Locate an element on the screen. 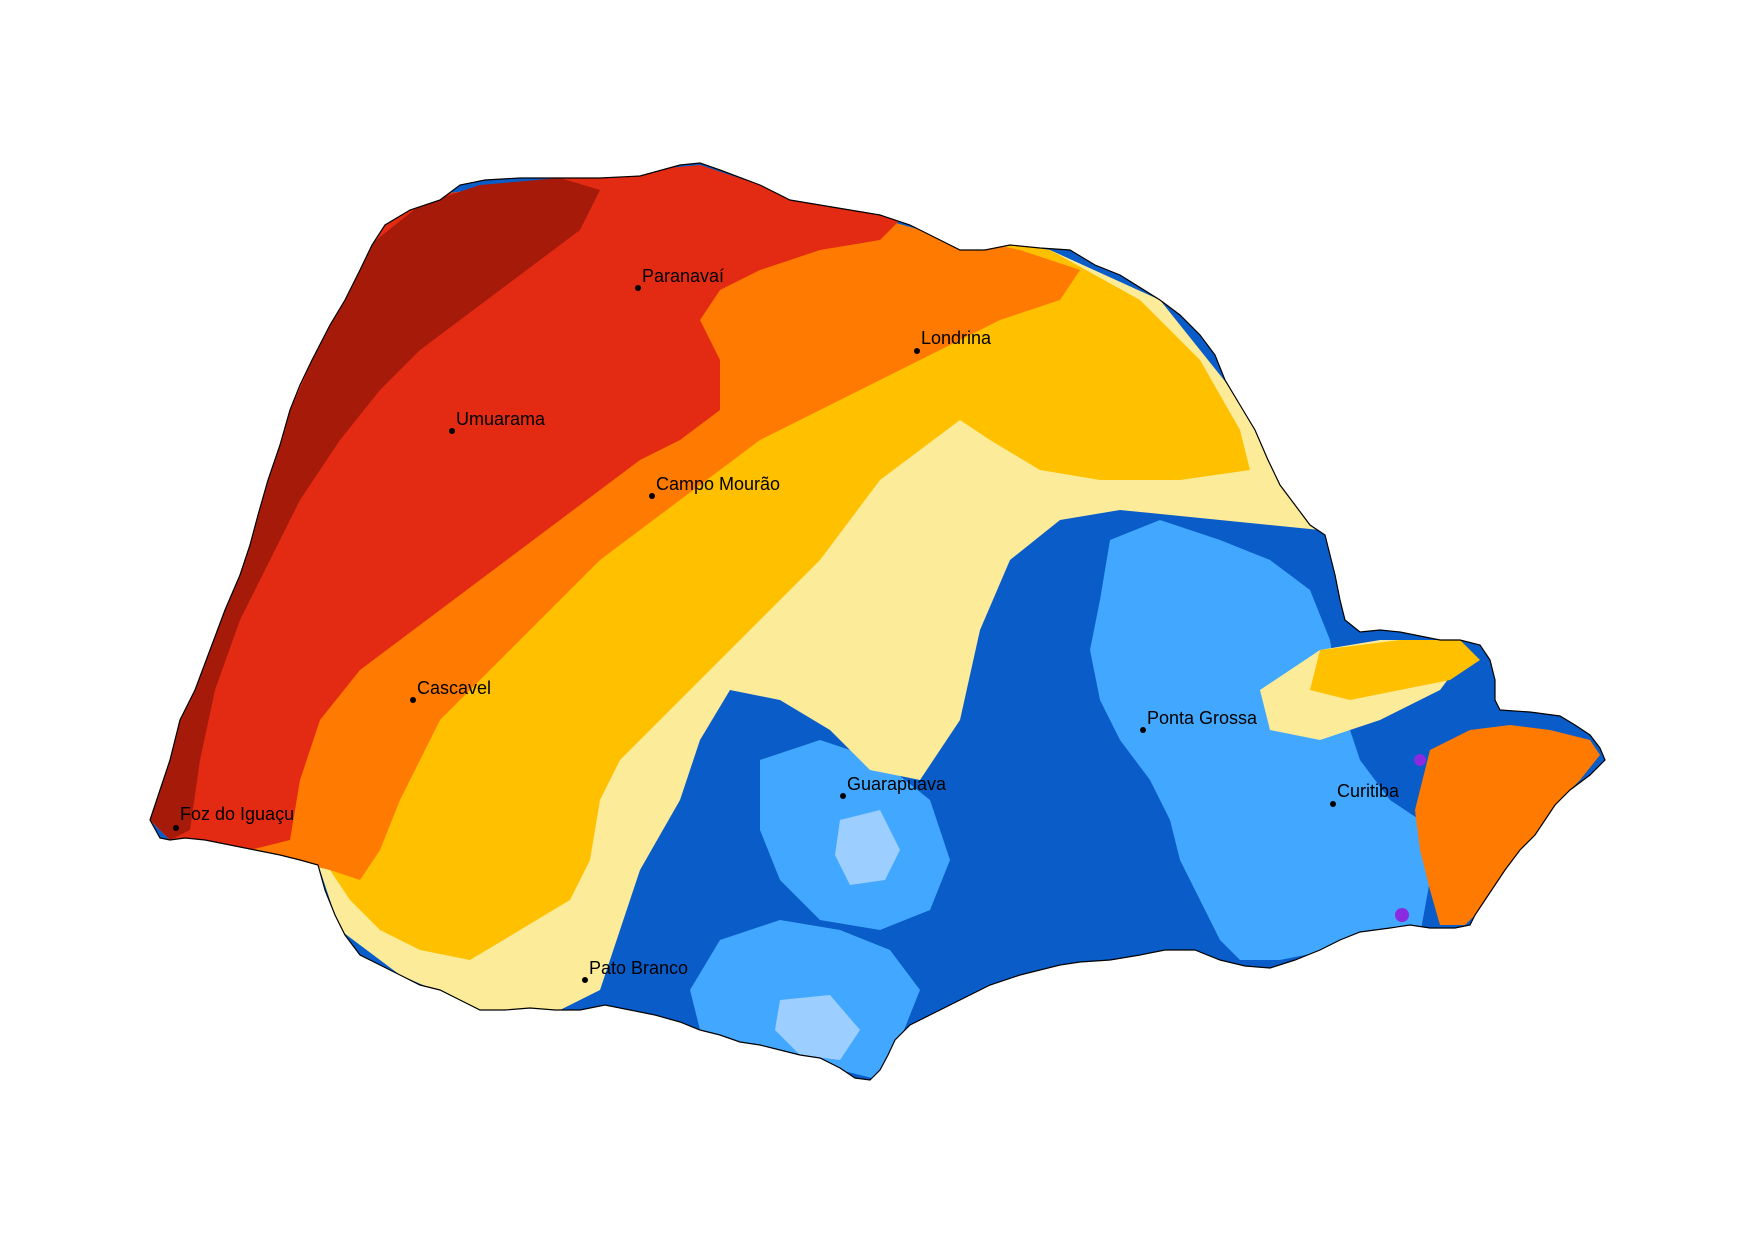 This screenshot has height=1241, width=1755. zone-darkest is located at coordinates (375, 509).